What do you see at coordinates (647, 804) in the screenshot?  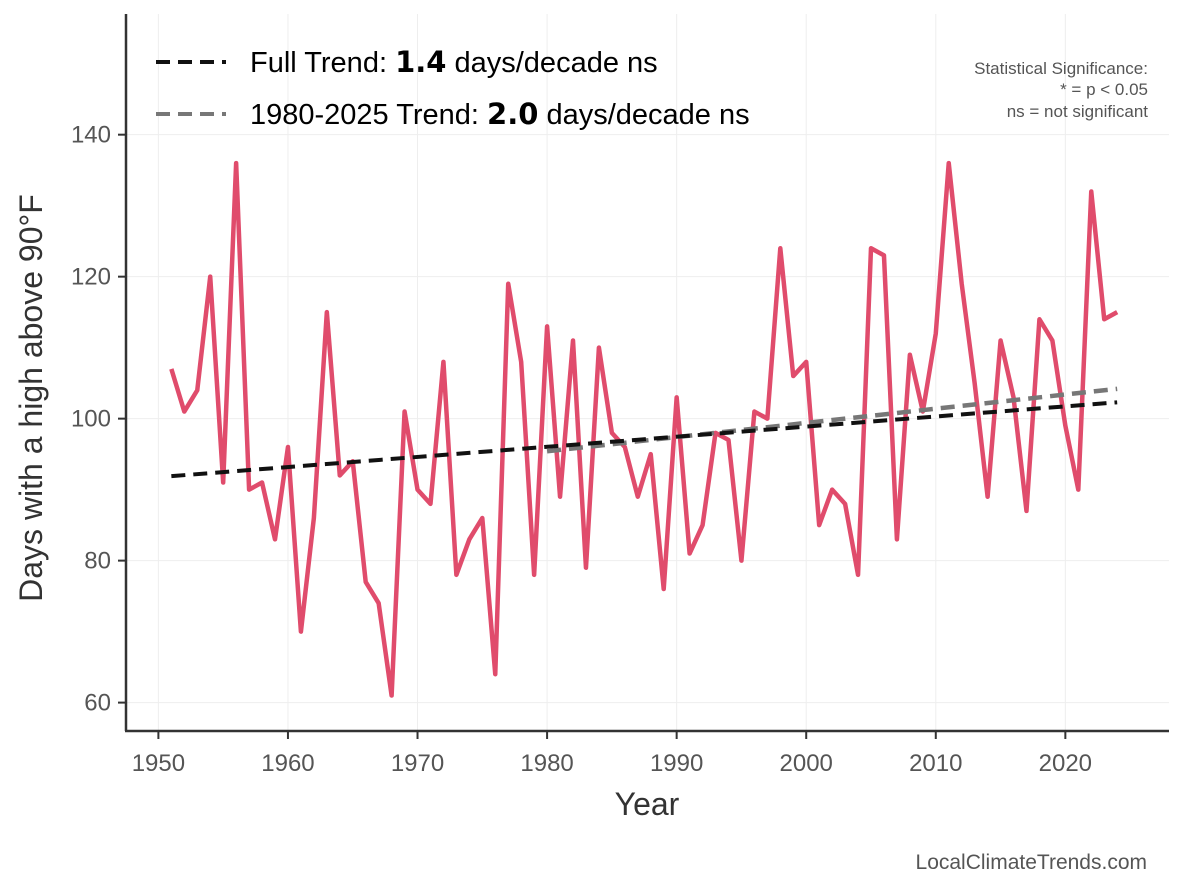 I see `x-axis-title: Year` at bounding box center [647, 804].